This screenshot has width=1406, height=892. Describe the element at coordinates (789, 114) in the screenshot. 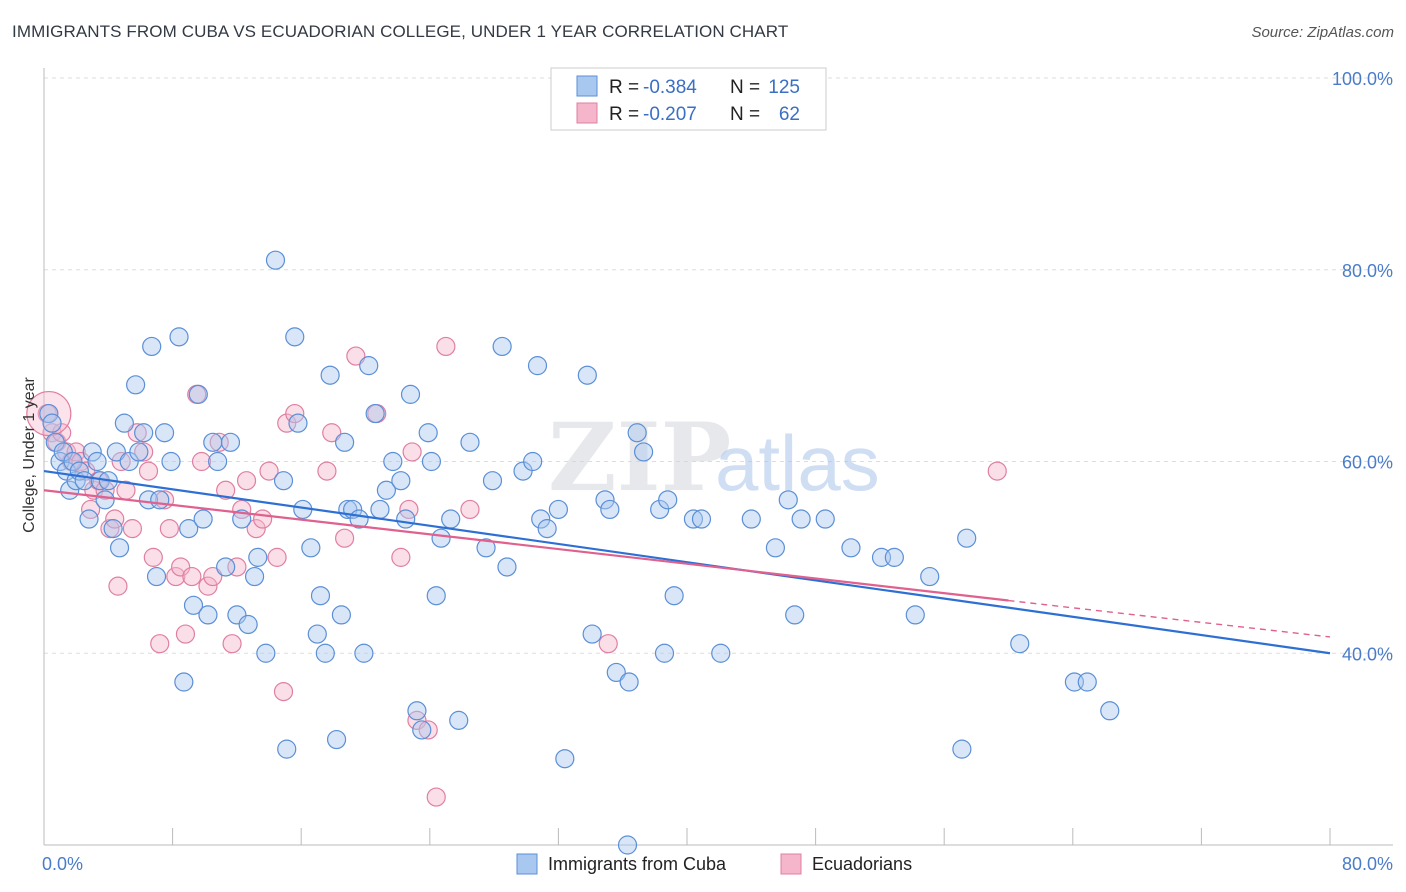

I see `legend-n-value-ecuadorians: 62` at that location.